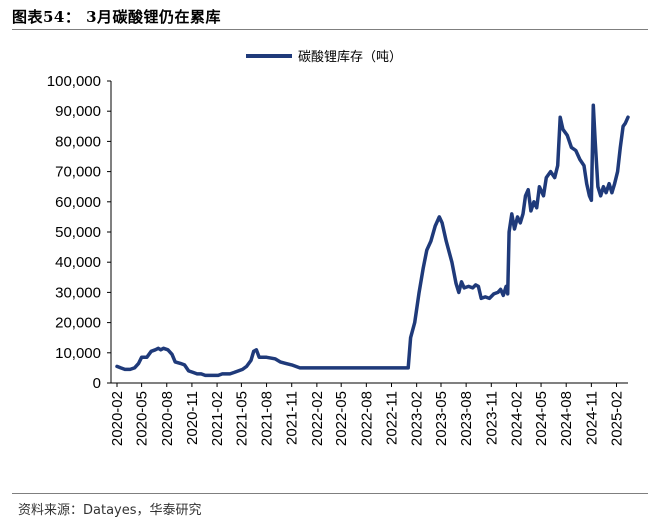 This screenshot has height=524, width=658. I want to click on y-tick-label: 60,000, so click(78, 202).